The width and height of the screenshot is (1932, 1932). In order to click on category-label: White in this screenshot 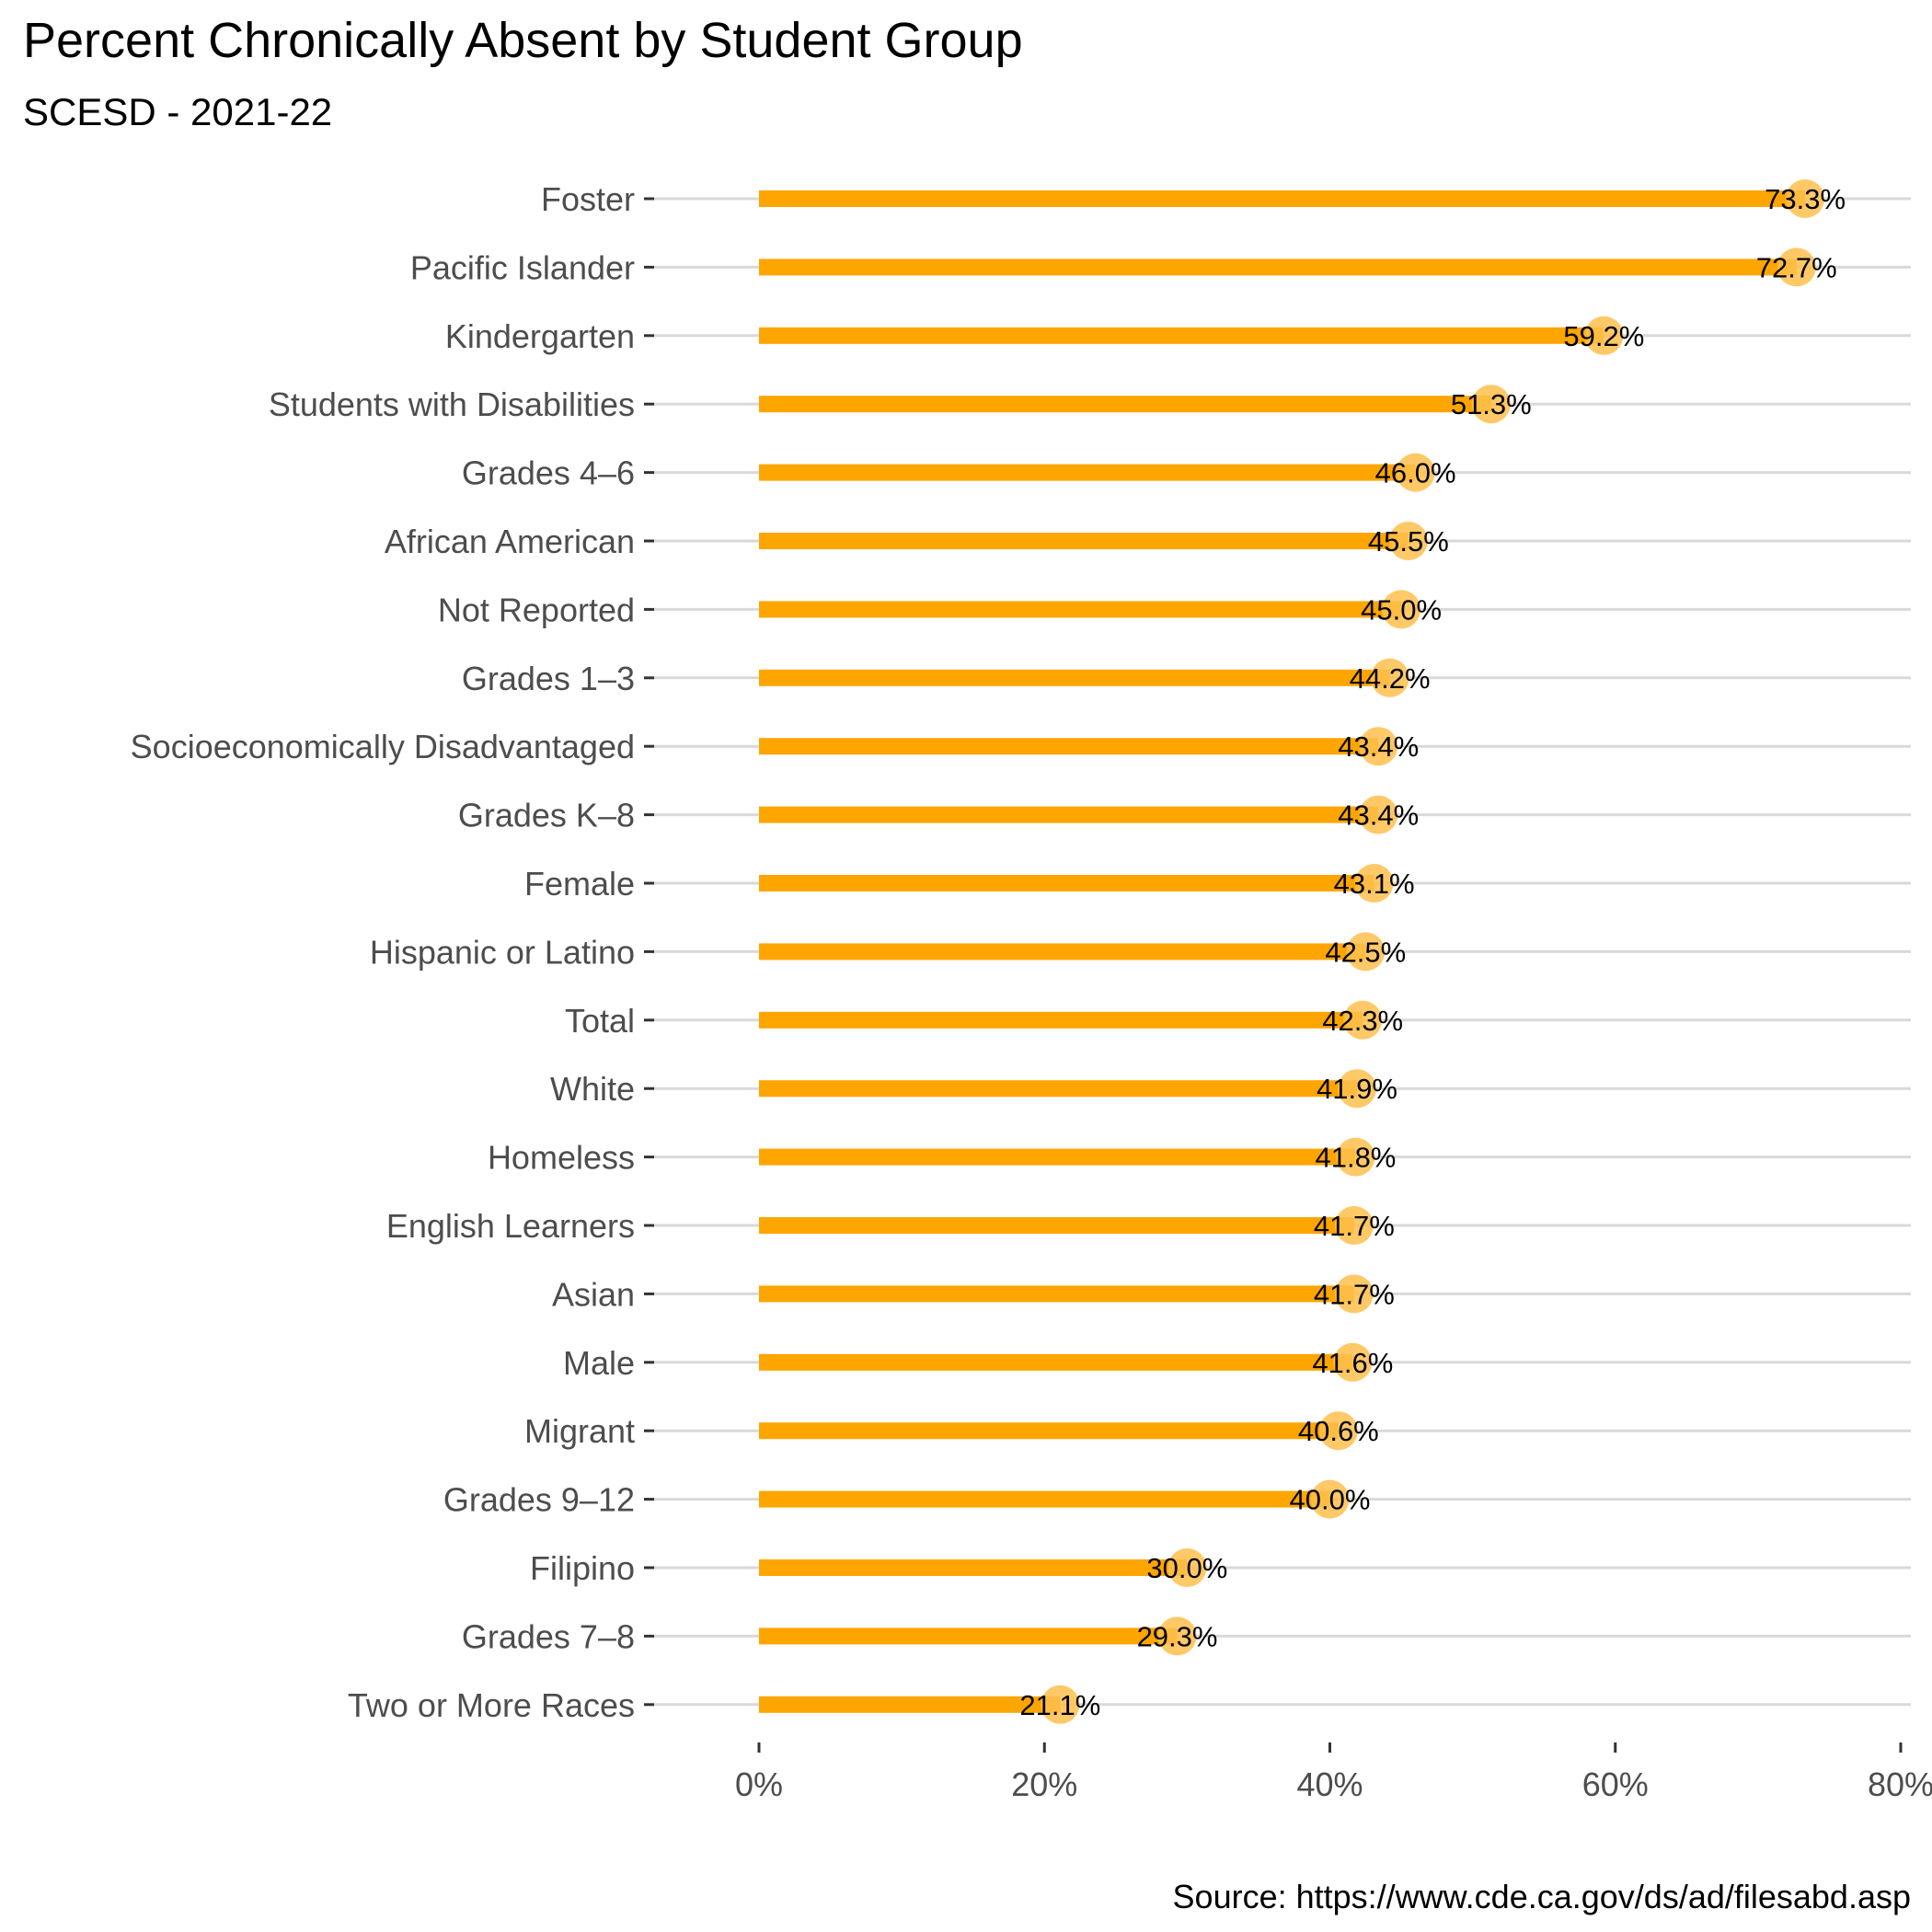, I will do `click(592, 1089)`.